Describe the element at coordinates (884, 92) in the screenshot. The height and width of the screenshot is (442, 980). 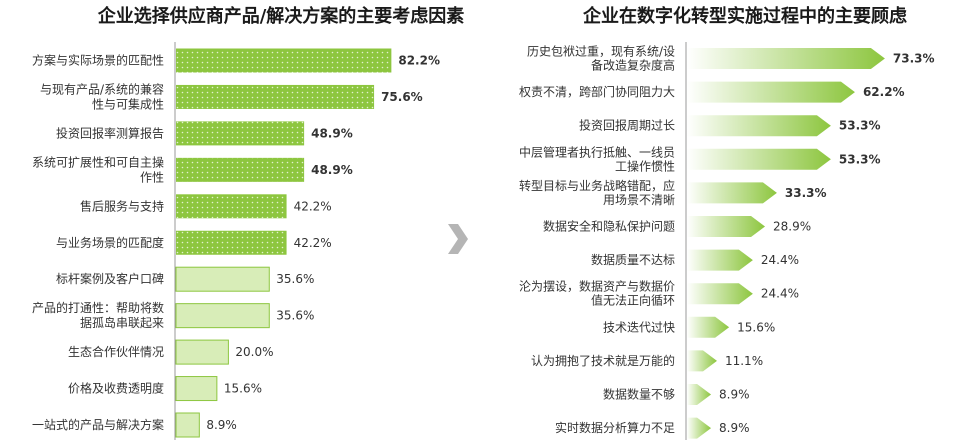
I see `right-value-label: 62.2%` at that location.